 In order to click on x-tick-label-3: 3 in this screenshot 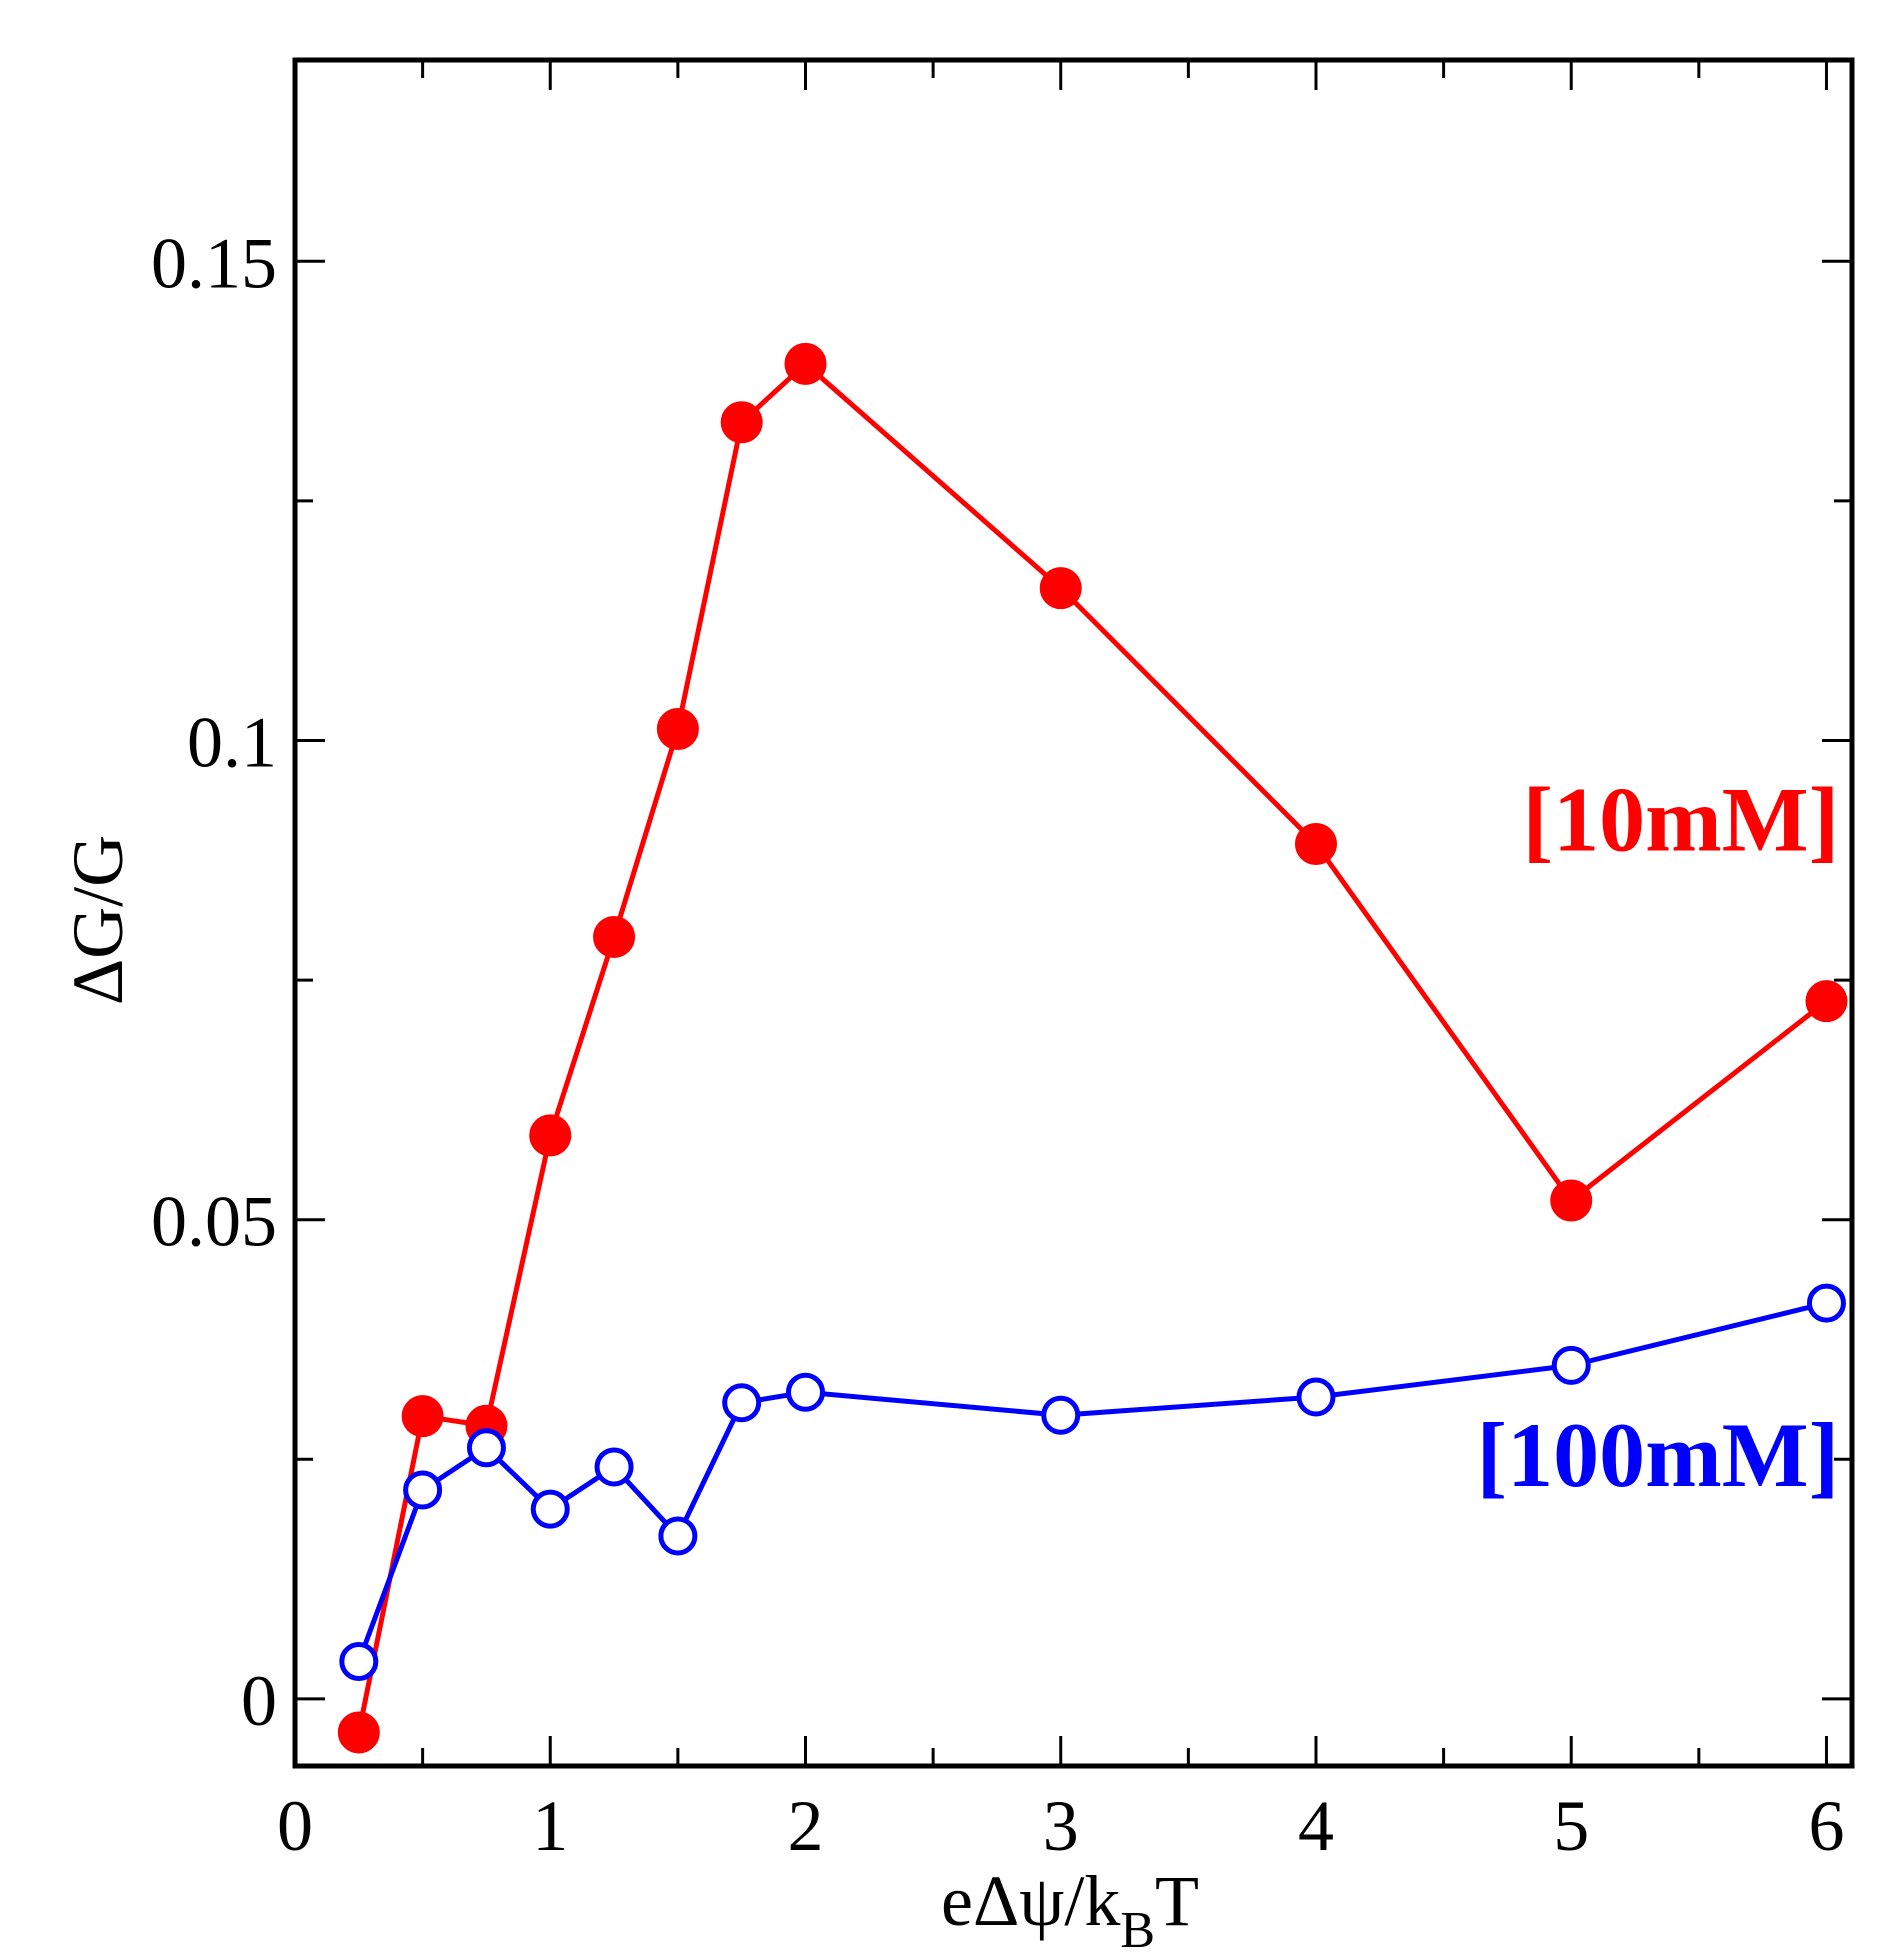, I will do `click(1061, 1826)`.